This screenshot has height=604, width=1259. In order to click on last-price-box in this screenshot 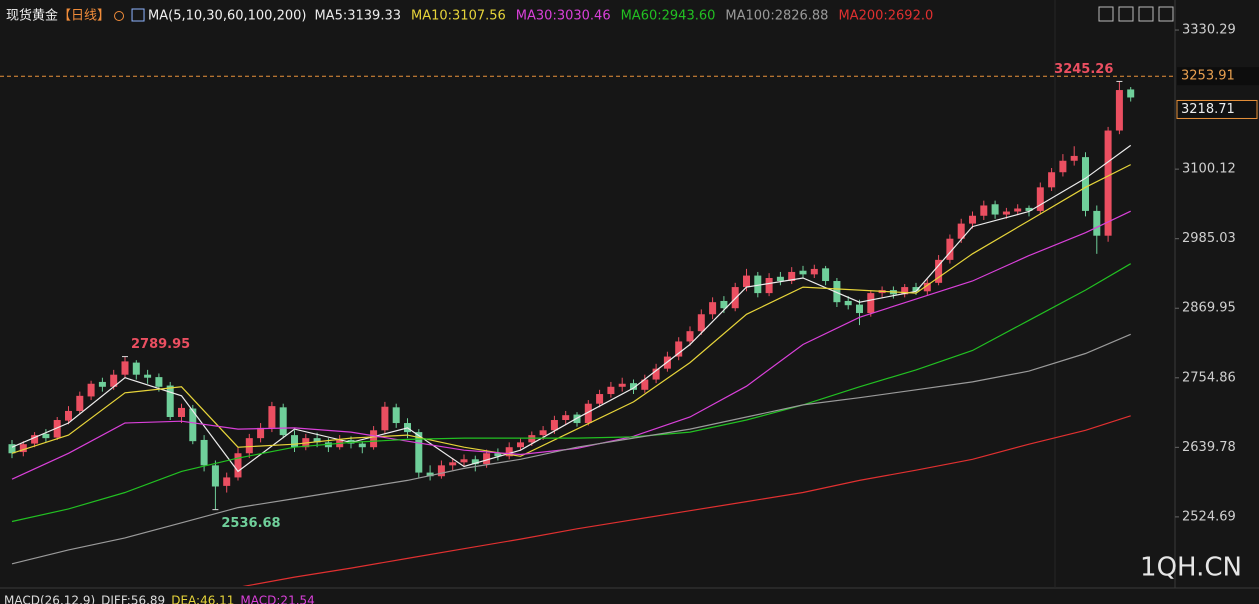, I will do `click(1217, 109)`.